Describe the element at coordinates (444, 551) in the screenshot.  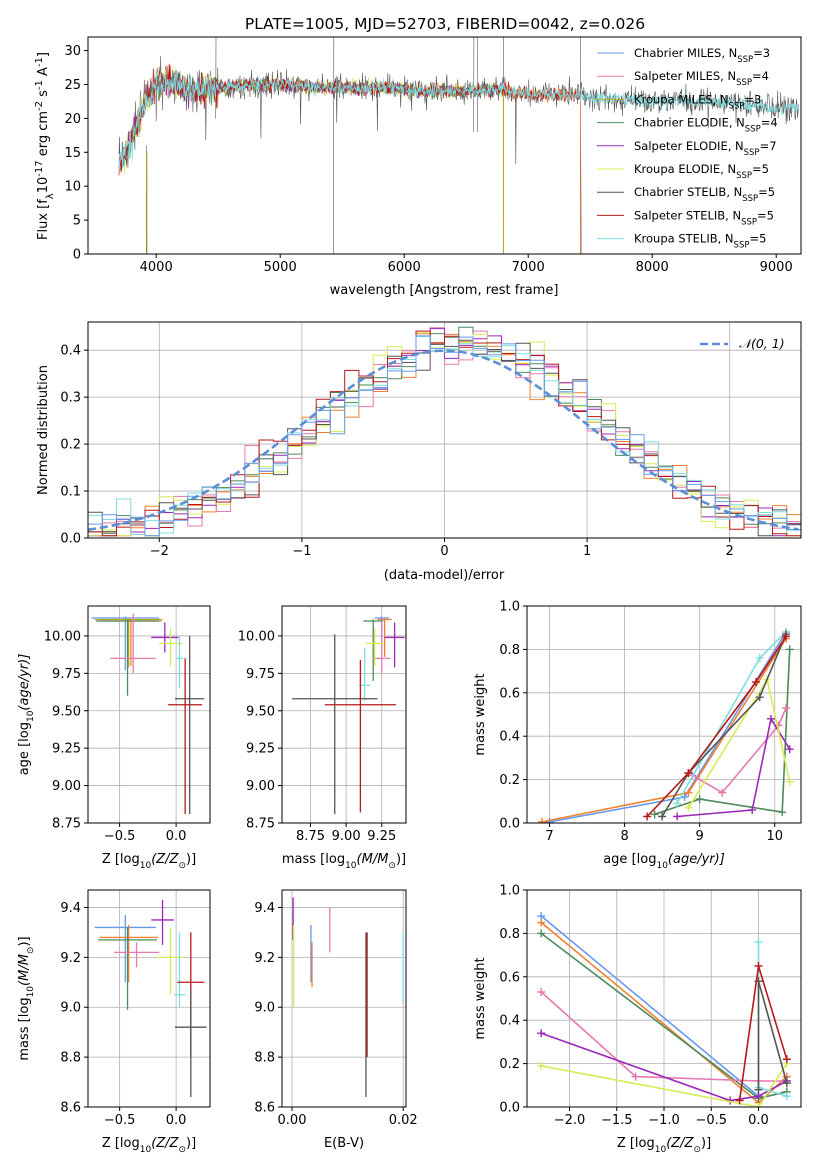
I see `x-tick-label: 0` at that location.